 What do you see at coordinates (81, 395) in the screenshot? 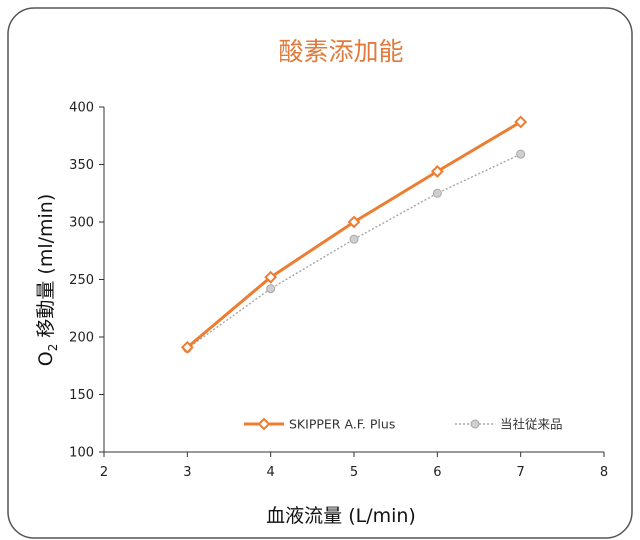
I see `y-tick-label: 150` at bounding box center [81, 395].